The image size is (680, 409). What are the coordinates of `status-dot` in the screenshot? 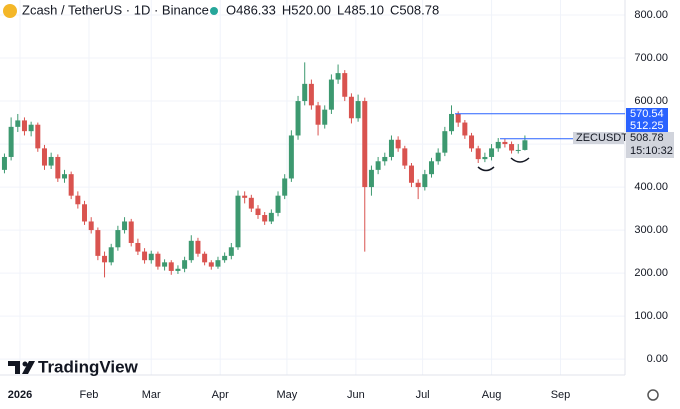 It's located at (214, 11).